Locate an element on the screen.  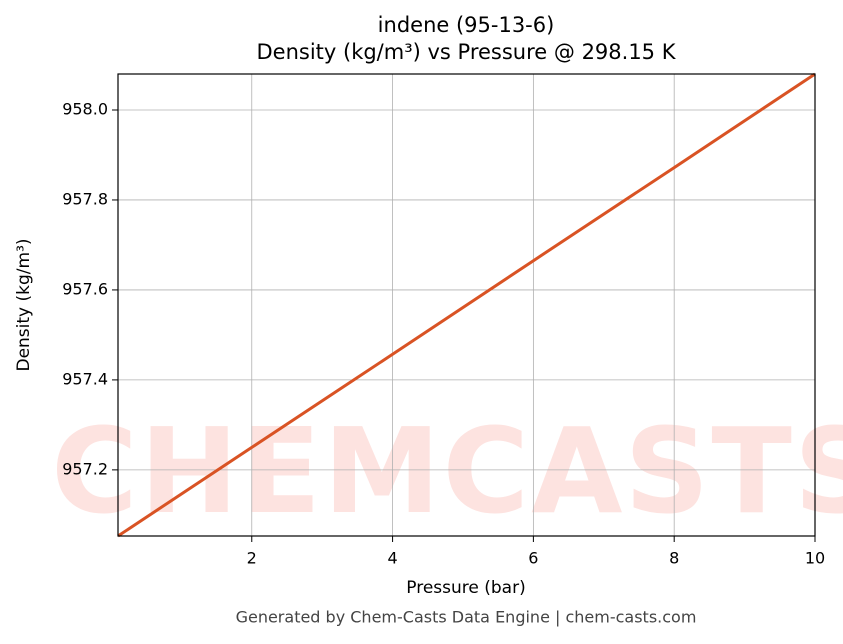
y-tick-label: 957.8 is located at coordinates (85, 198).